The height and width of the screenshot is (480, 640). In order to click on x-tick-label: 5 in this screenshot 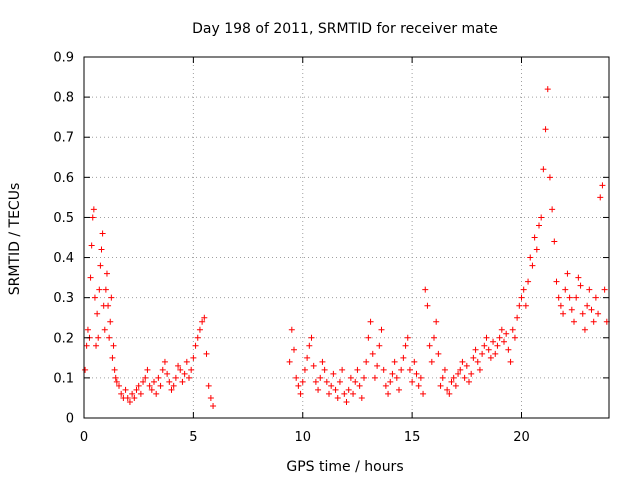, I will do `click(193, 437)`.